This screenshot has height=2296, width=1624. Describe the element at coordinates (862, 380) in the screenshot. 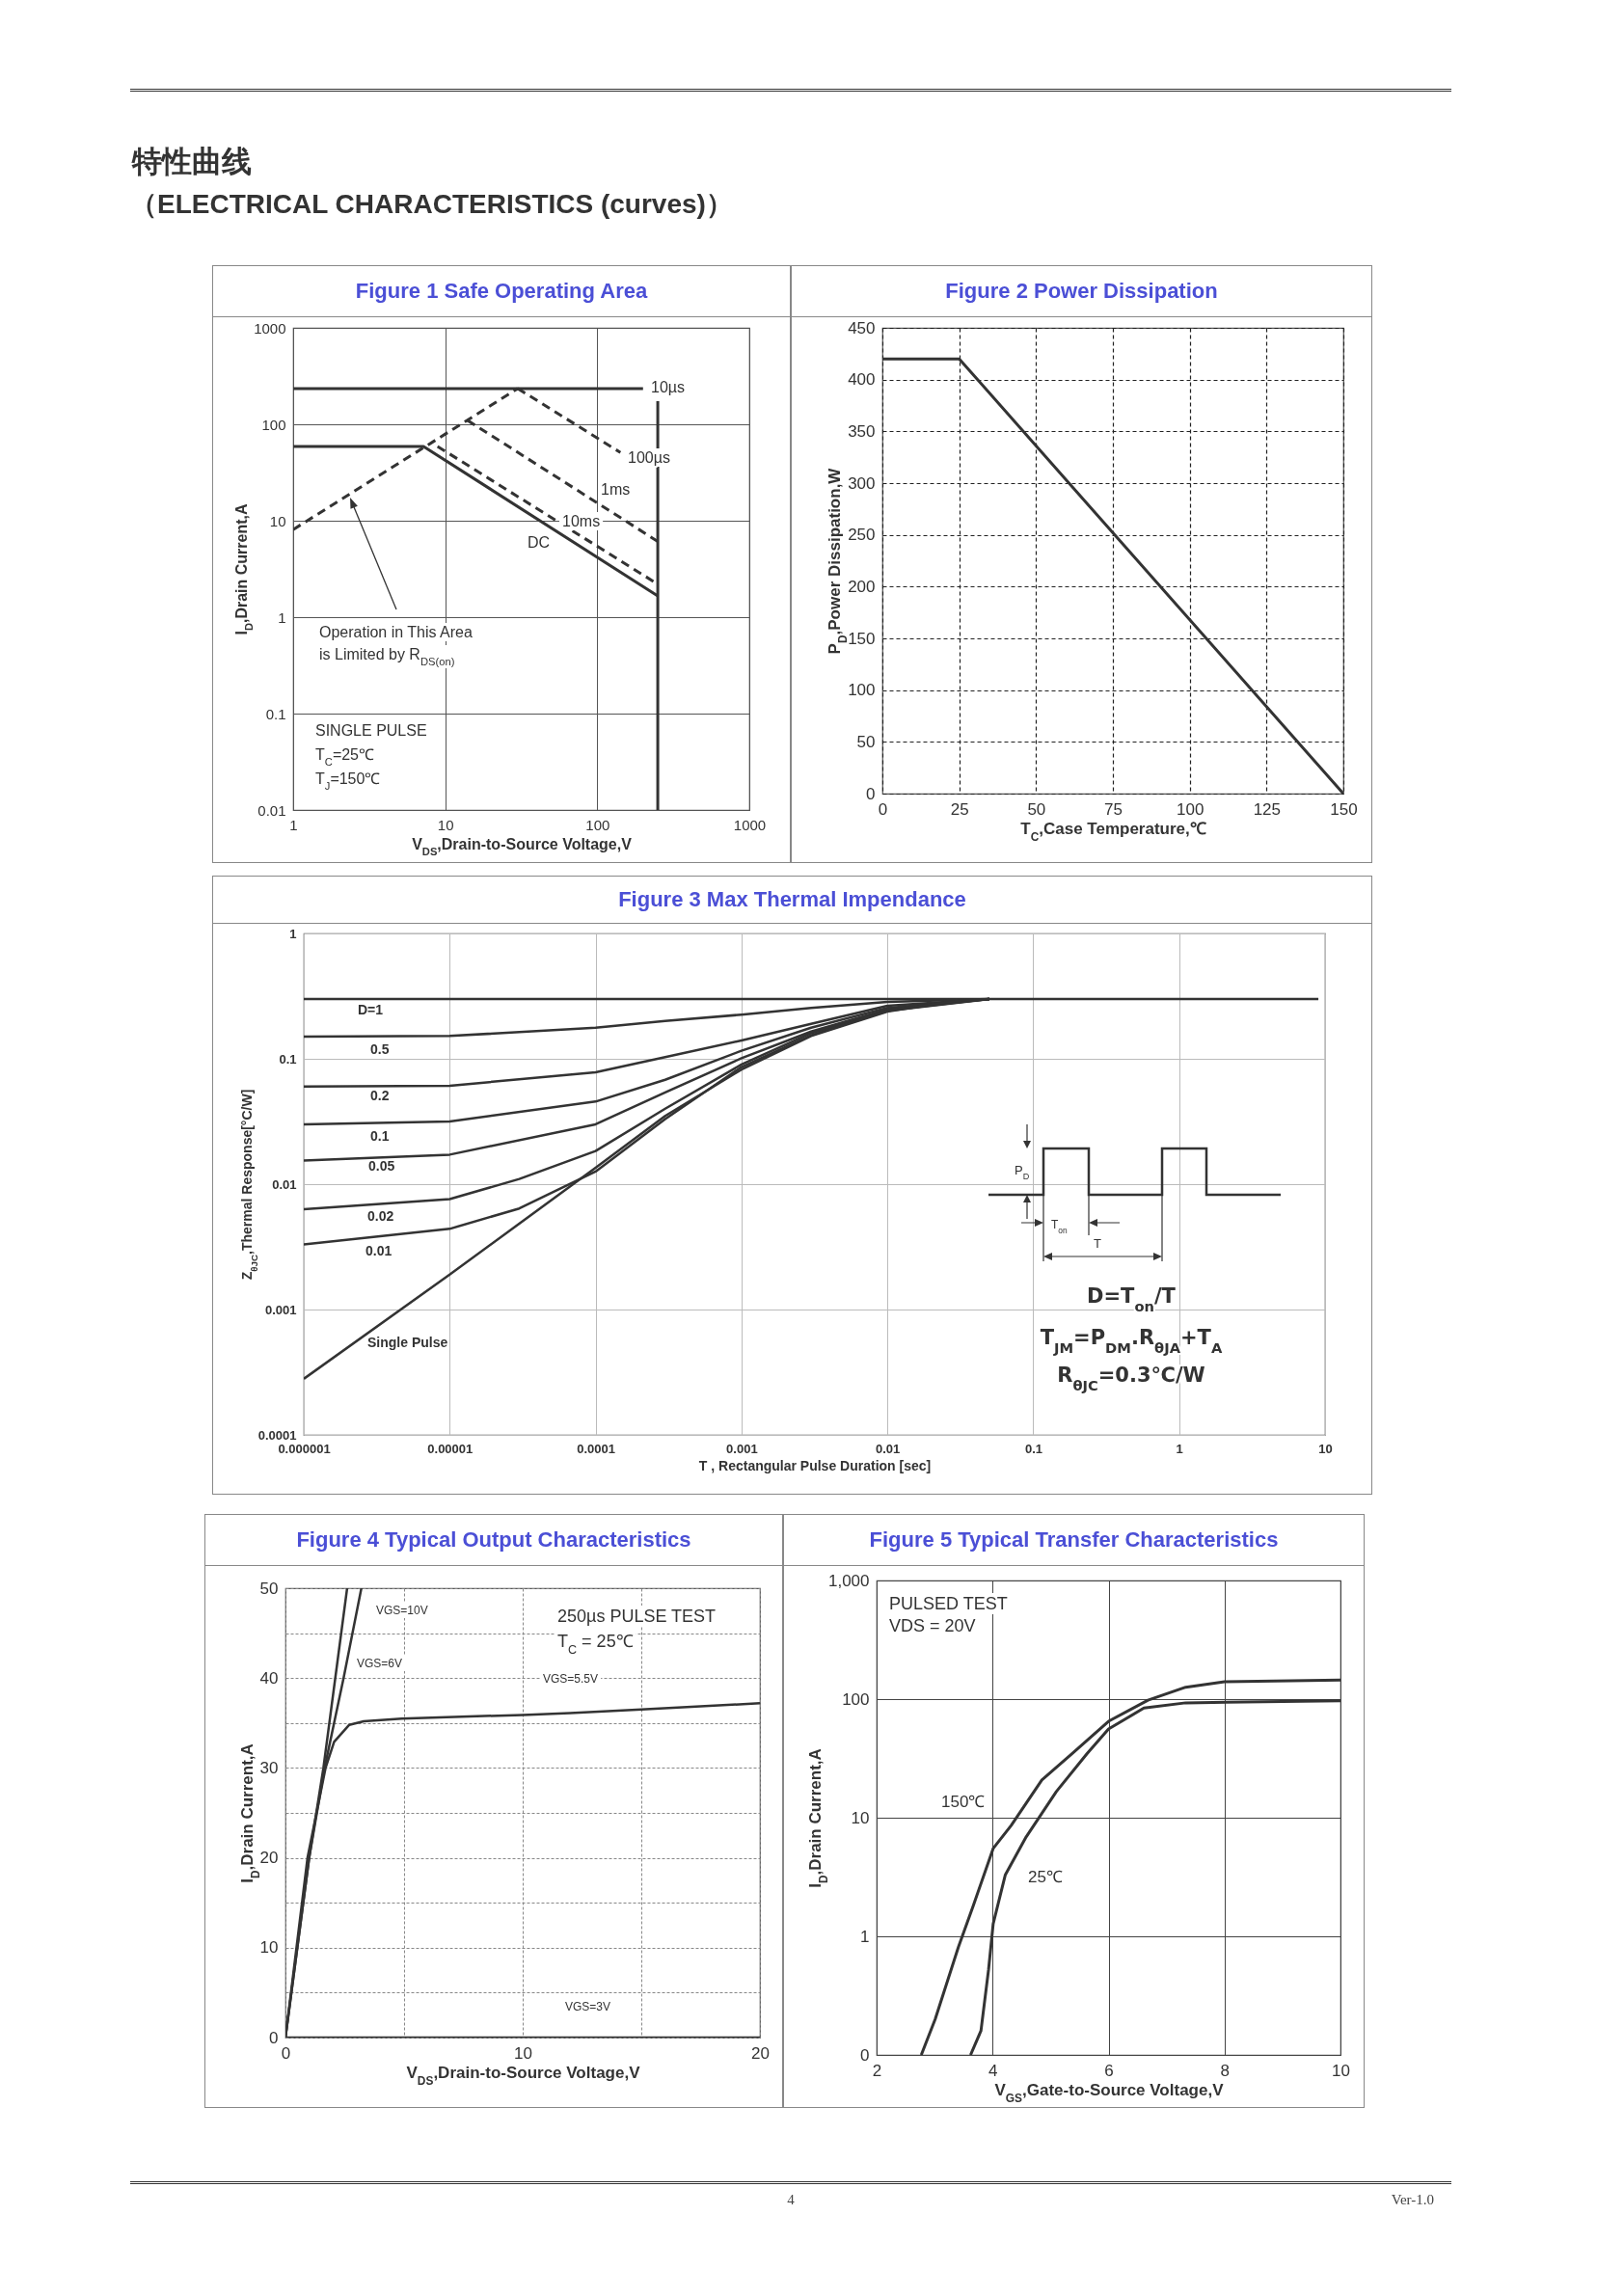

I see `y-tick-label: 400` at that location.